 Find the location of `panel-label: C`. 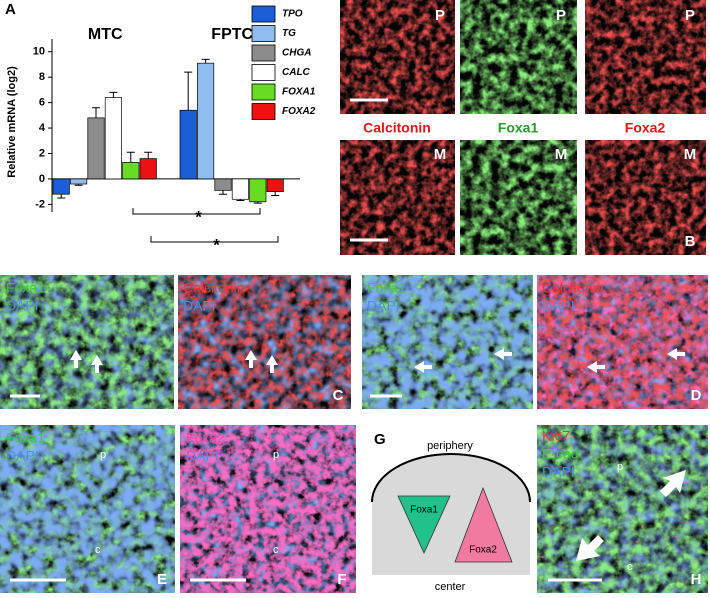

panel-label: C is located at coordinates (338, 395).